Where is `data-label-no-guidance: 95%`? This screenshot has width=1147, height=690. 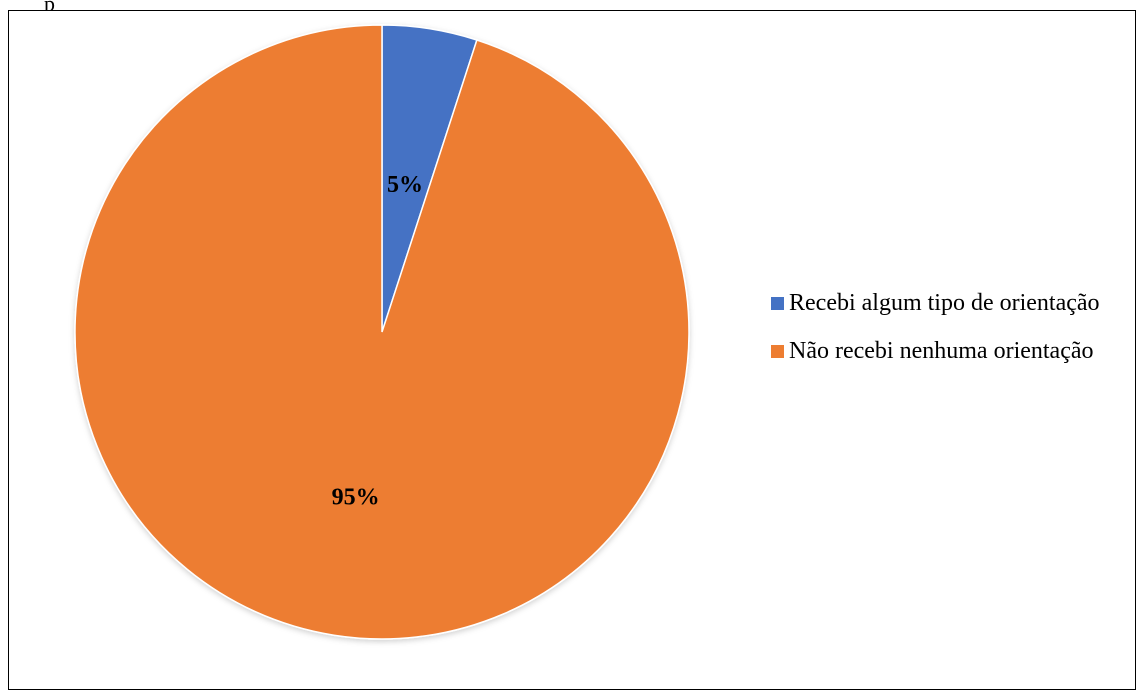 data-label-no-guidance: 95% is located at coordinates (356, 497).